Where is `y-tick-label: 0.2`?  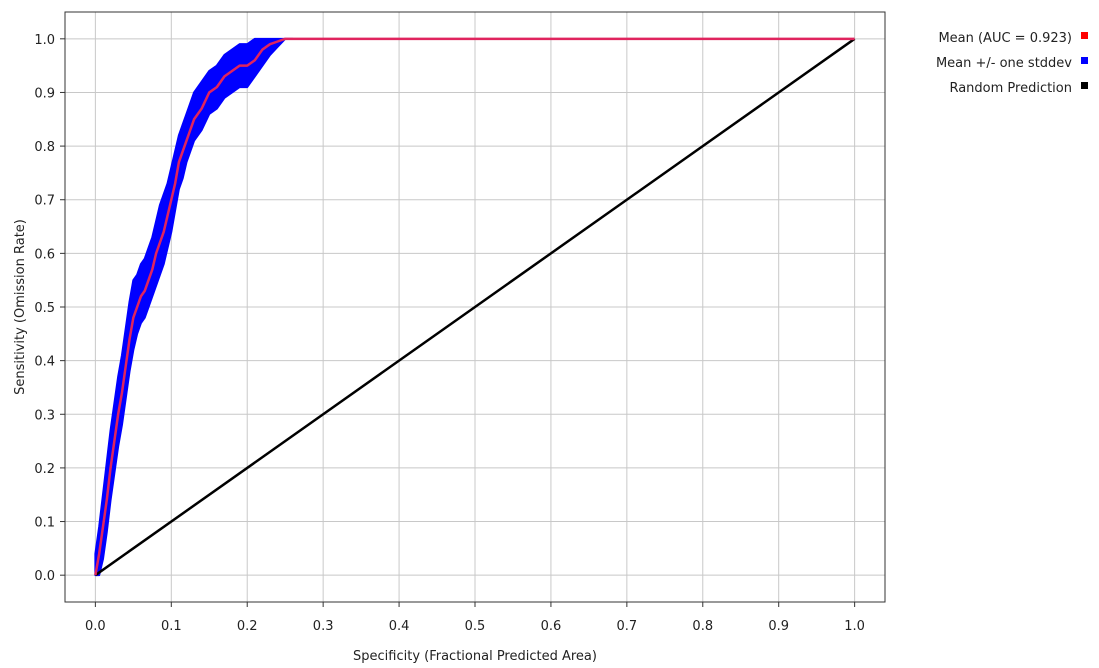
y-tick-label: 0.2 is located at coordinates (44, 469).